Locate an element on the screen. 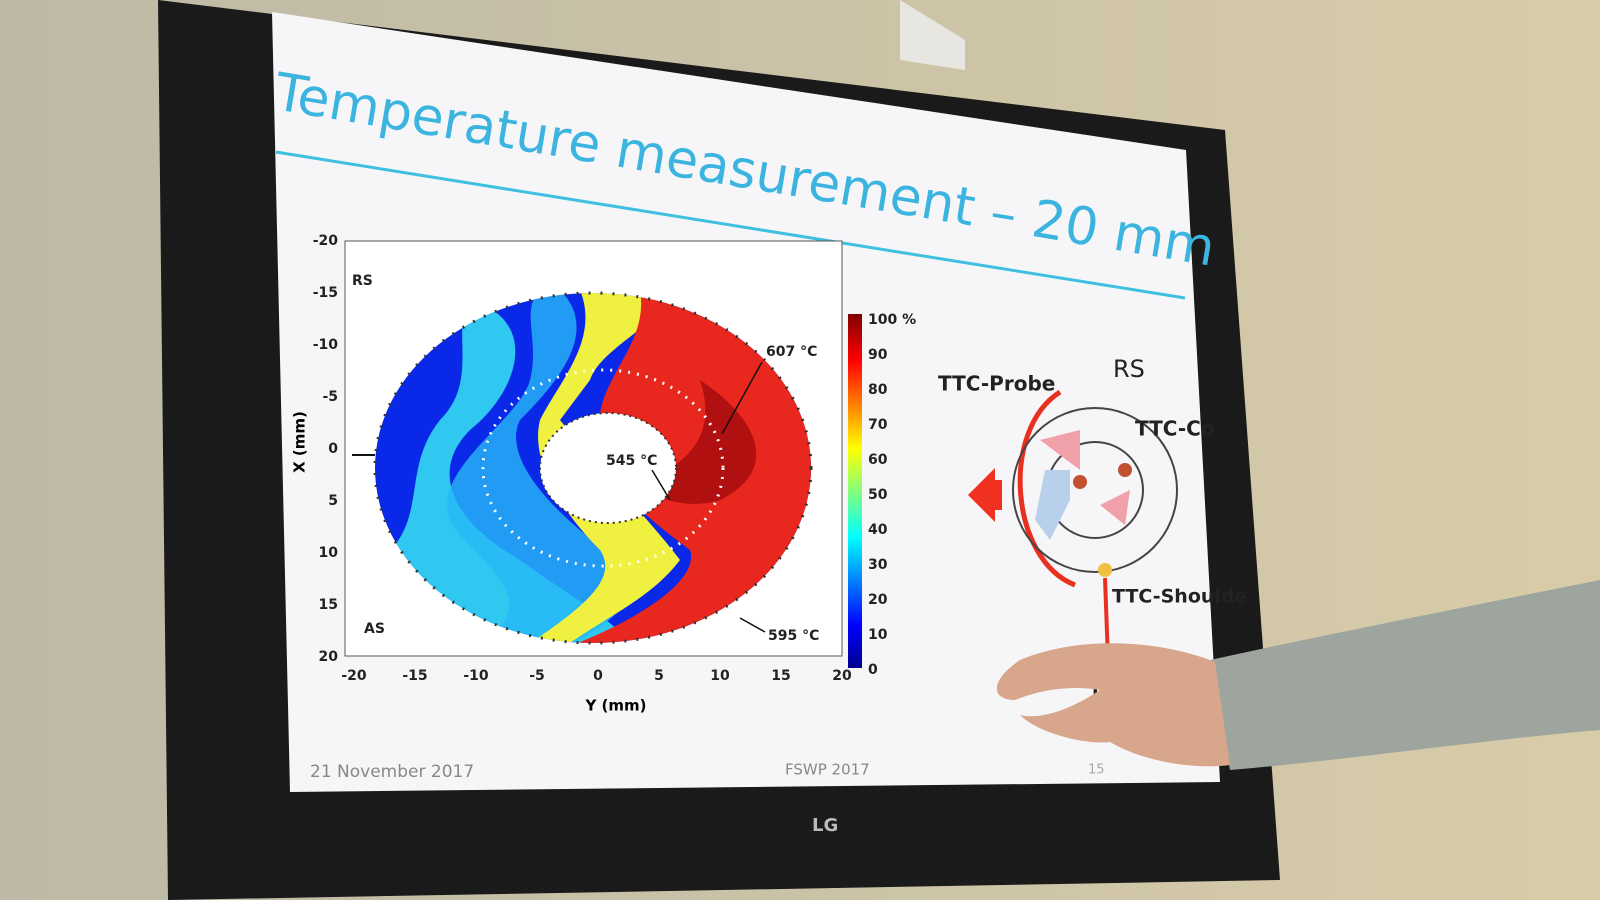 This screenshot has width=1600, height=900. colorbar-tick-label: 40 is located at coordinates (878, 530).